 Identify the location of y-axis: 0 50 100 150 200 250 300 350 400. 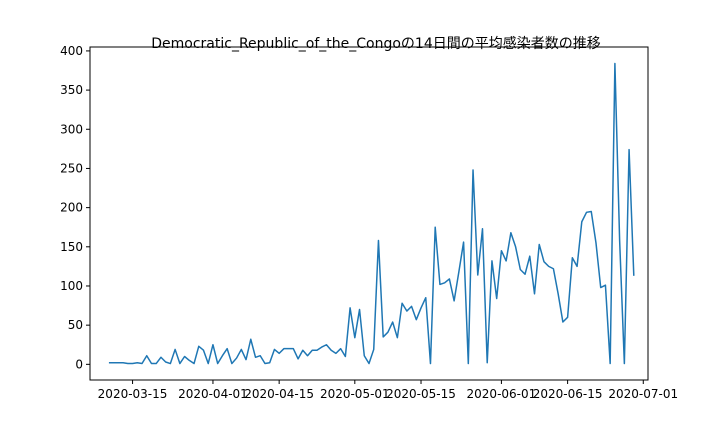
(75, 207).